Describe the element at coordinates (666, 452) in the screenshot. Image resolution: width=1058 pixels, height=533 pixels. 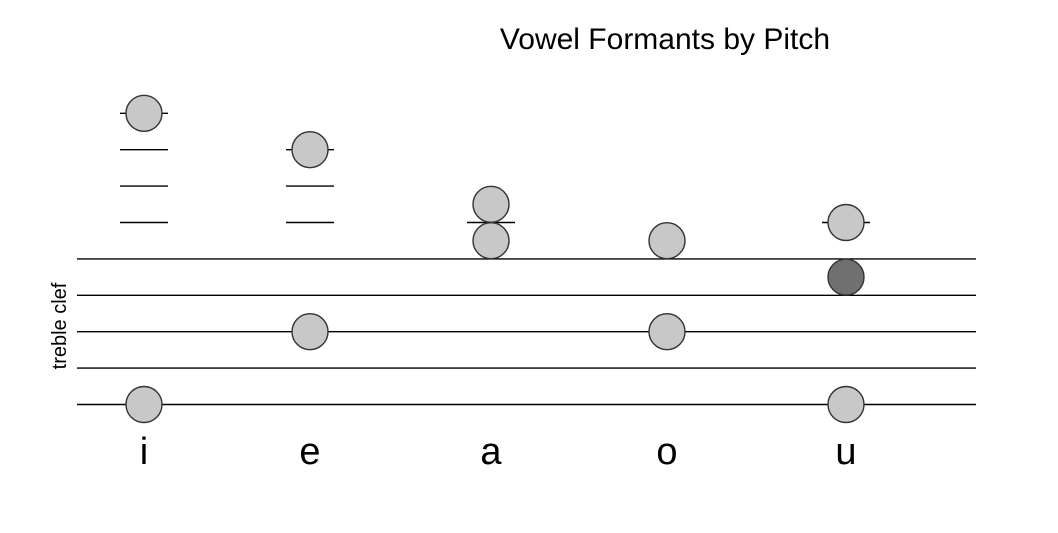
I see `vowel-label-o: o` at that location.